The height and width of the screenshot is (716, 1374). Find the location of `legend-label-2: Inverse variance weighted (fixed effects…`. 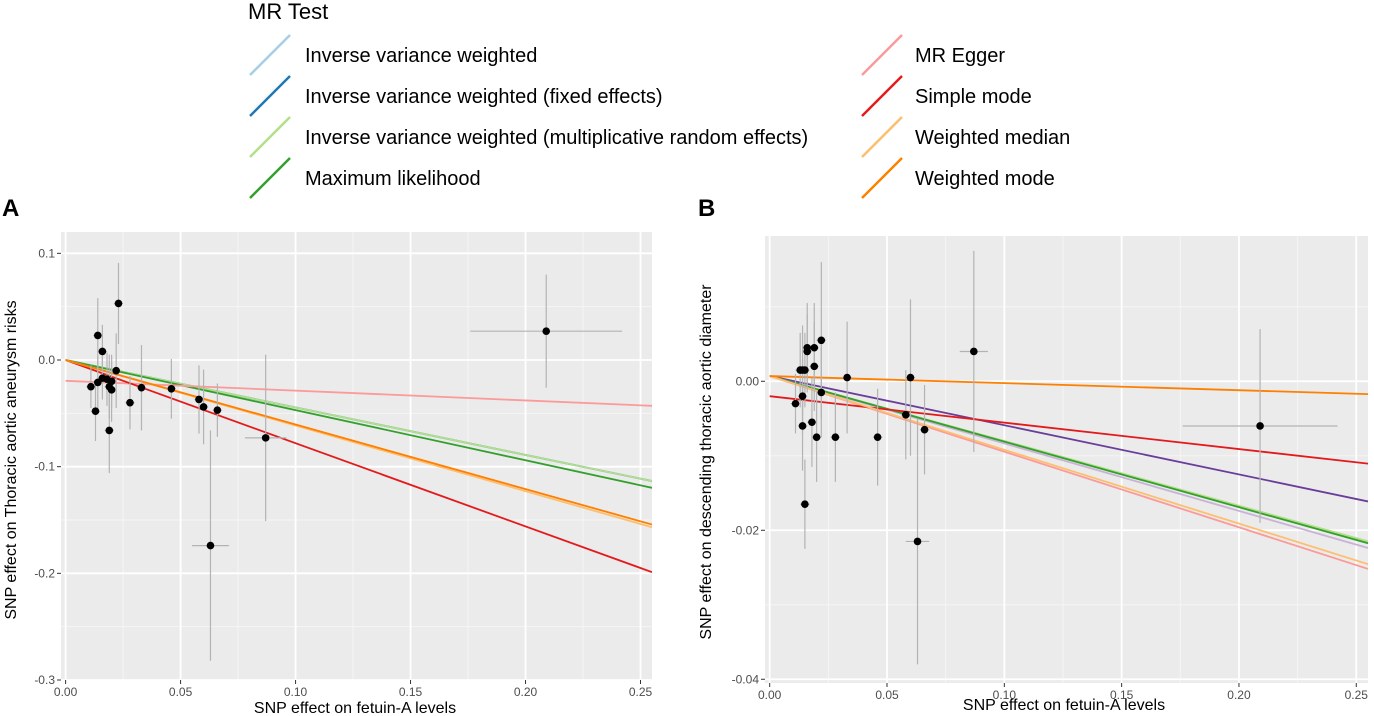

legend-label-2: Inverse variance weighted (fixed effects… is located at coordinates (484, 97).